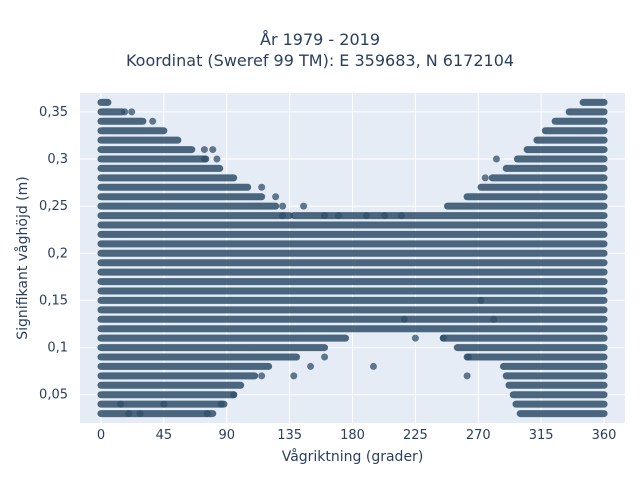 The width and height of the screenshot is (640, 480). Describe the element at coordinates (478, 435) in the screenshot. I see `x-tick-label: 270` at that location.